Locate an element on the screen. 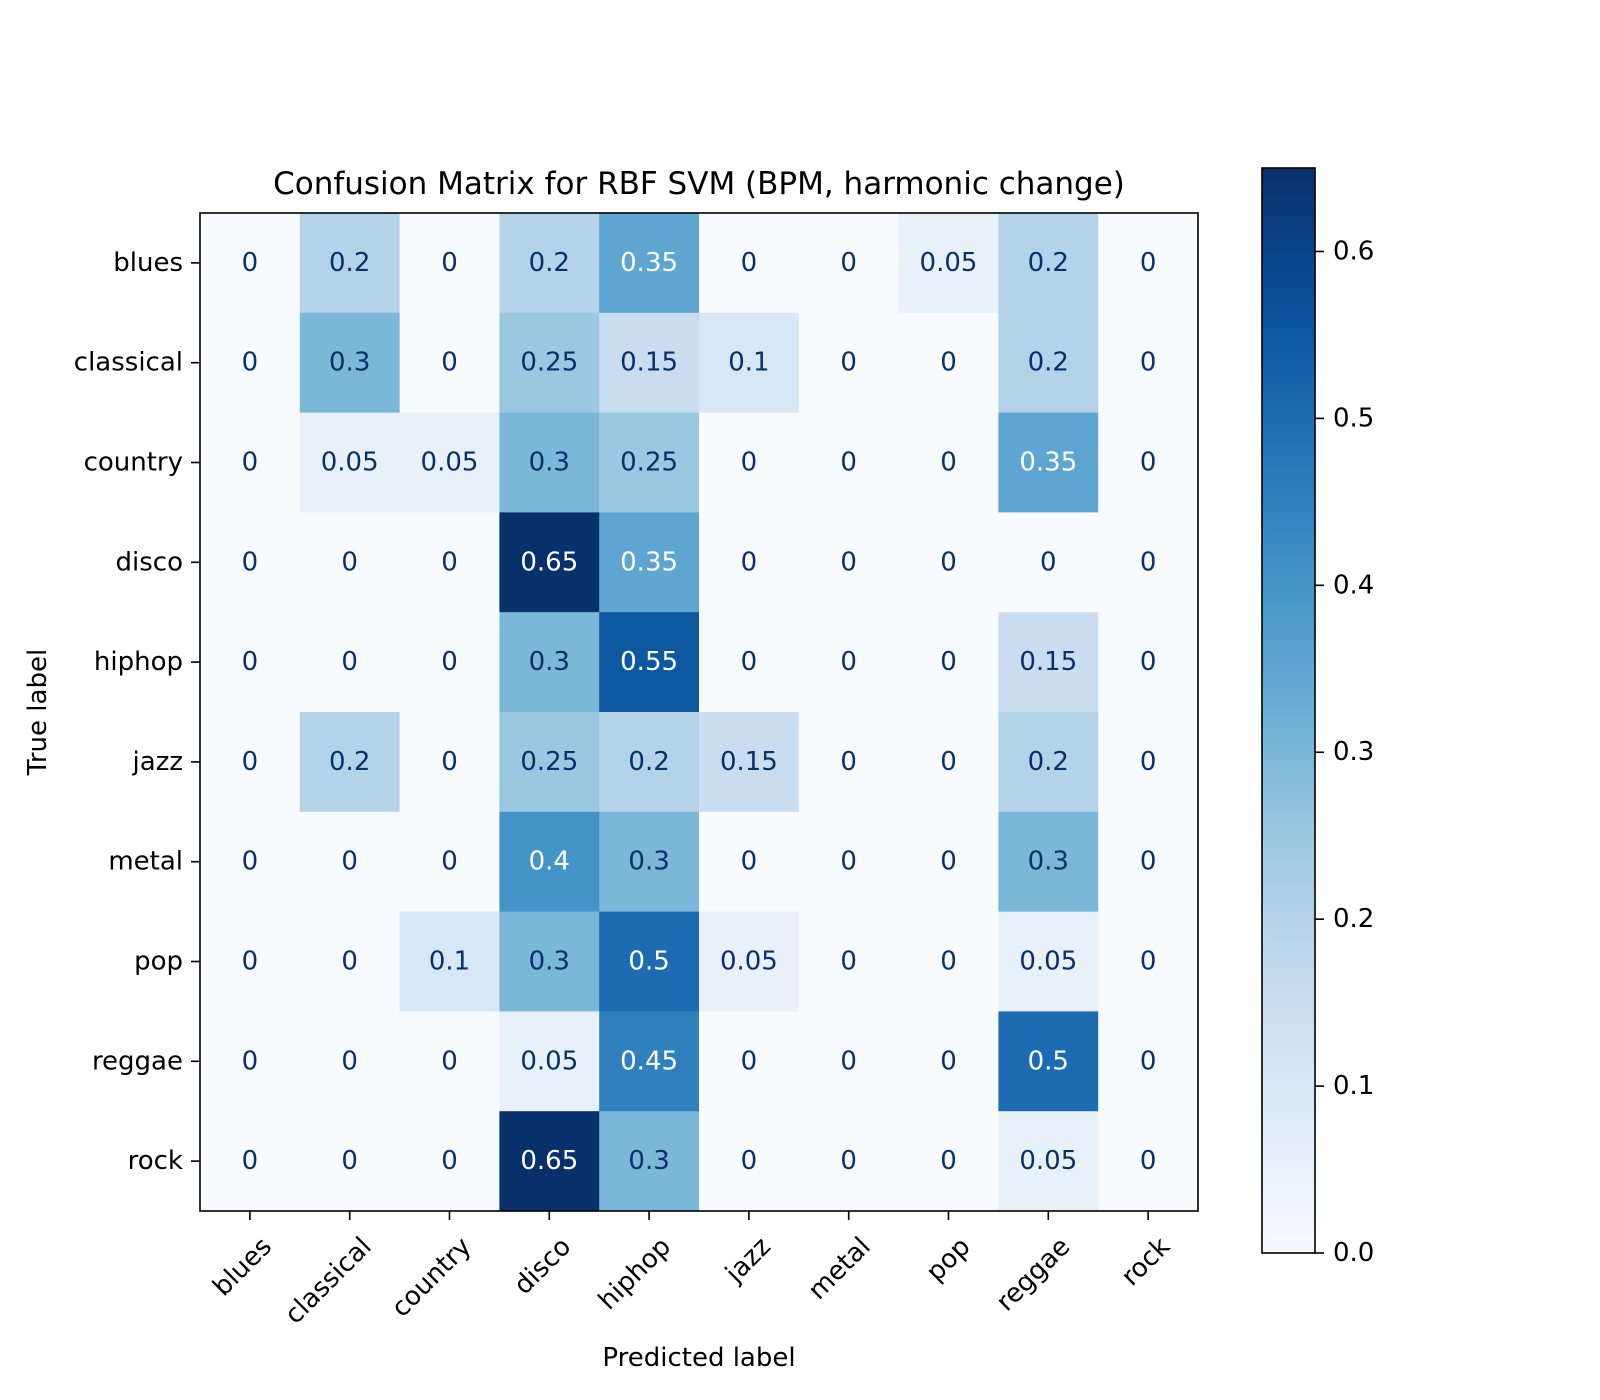 The height and width of the screenshot is (1400, 1600). cell-disco-rock is located at coordinates (1148, 562).